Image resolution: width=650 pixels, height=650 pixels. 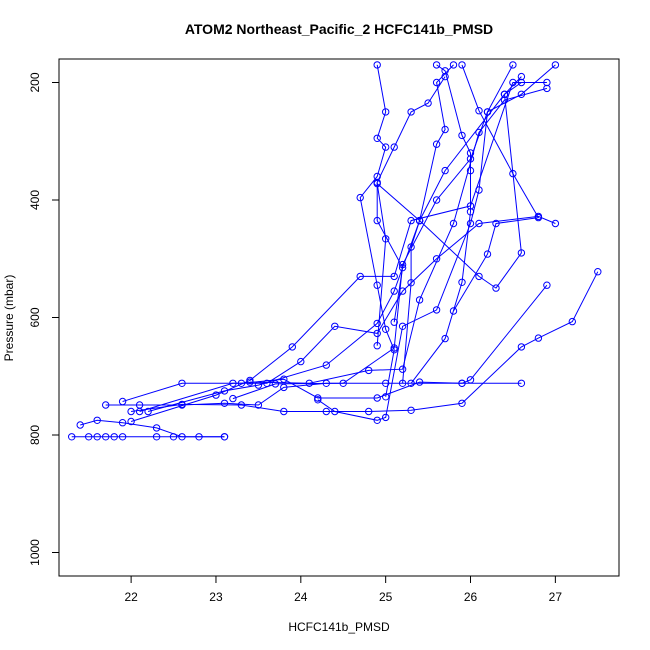 I want to click on x-tick-label: 24, so click(x=301, y=597).